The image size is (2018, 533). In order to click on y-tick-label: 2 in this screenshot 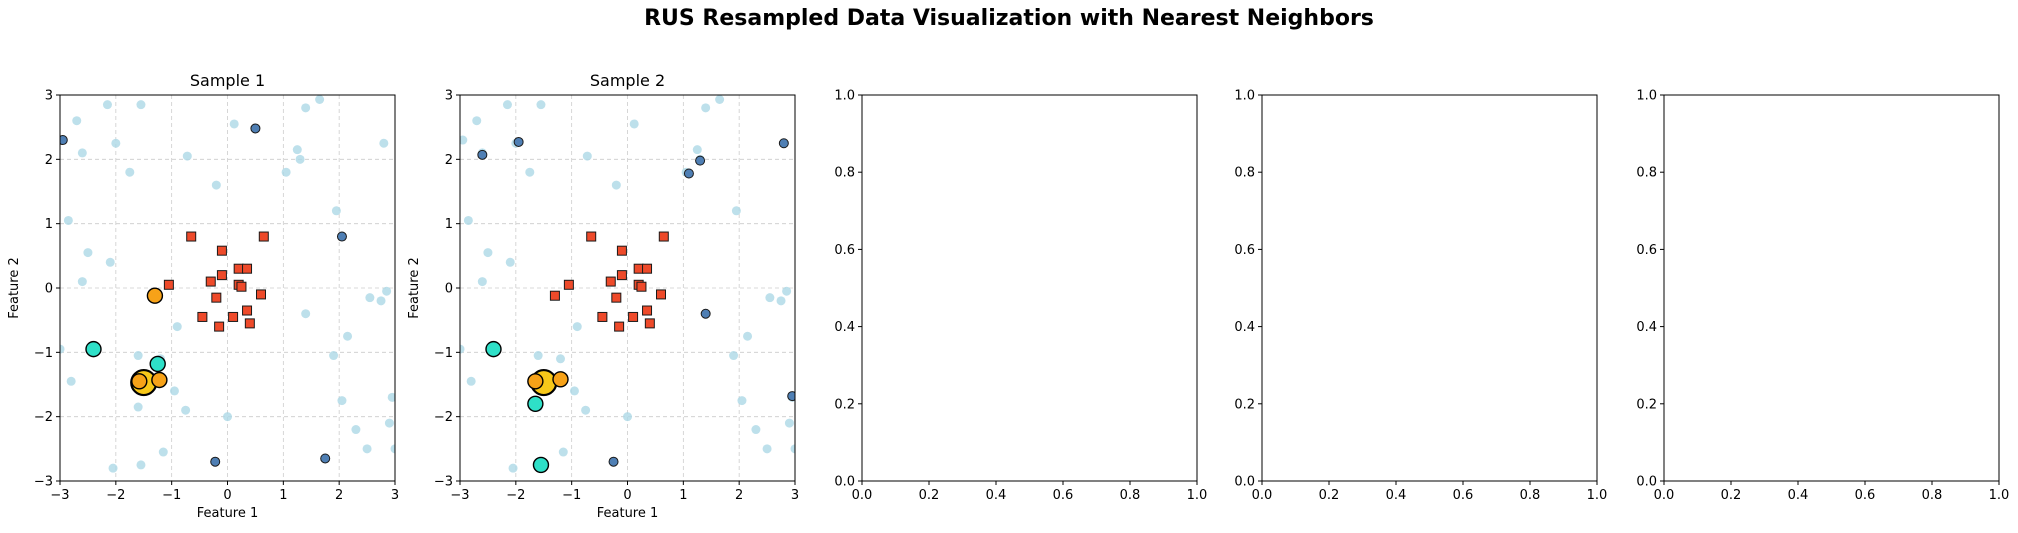, I will do `click(49, 160)`.